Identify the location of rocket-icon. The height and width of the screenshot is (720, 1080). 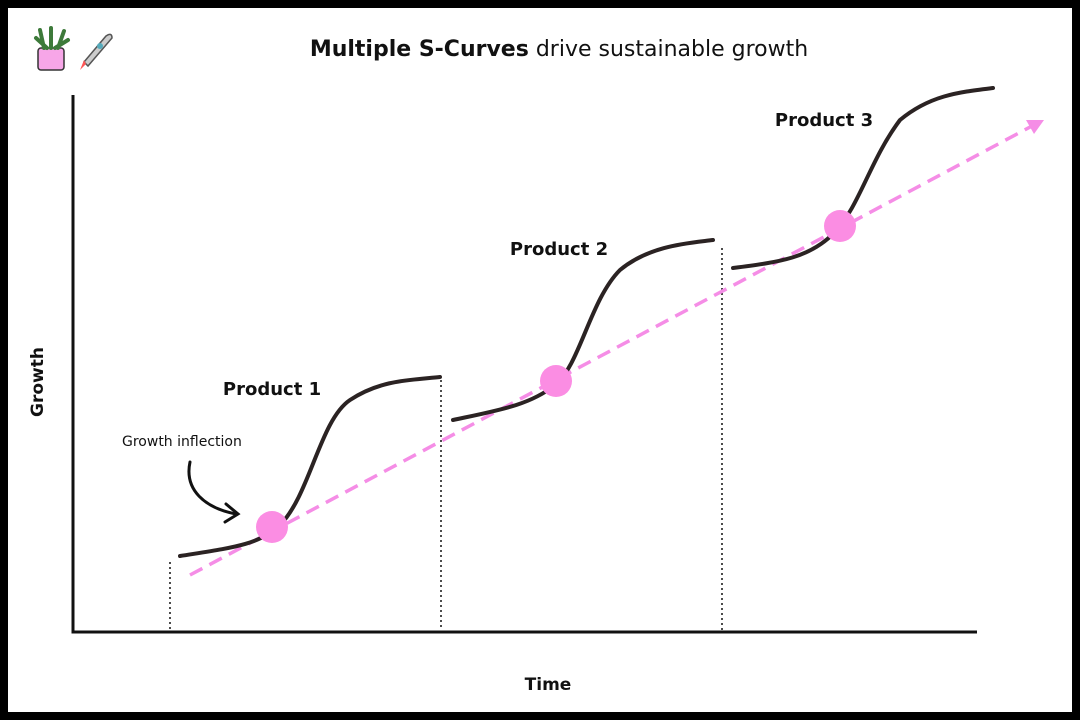
(96, 51).